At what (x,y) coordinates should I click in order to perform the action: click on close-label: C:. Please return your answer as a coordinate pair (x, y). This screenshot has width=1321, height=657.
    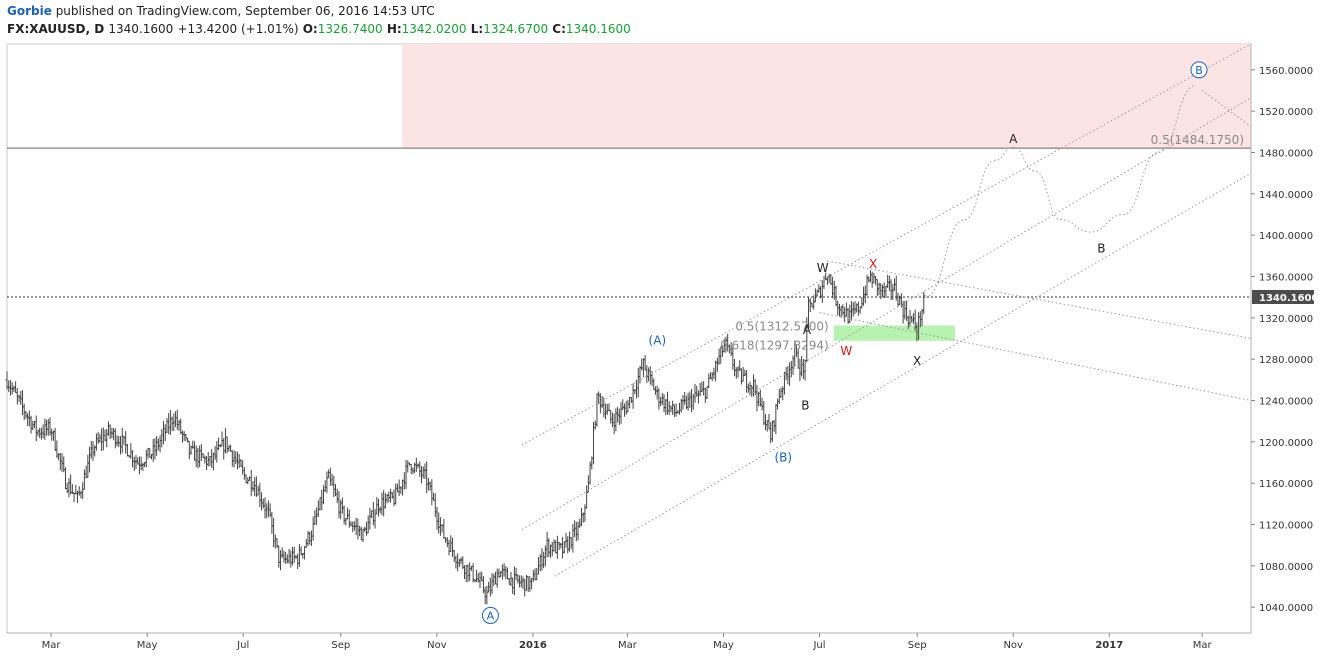
    Looking at the image, I should click on (559, 29).